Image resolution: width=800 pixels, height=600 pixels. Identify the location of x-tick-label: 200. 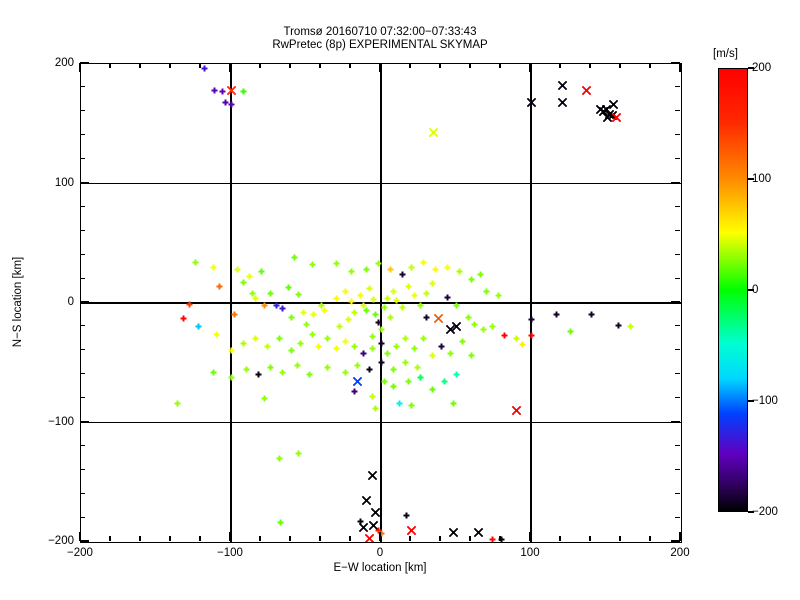
(680, 553).